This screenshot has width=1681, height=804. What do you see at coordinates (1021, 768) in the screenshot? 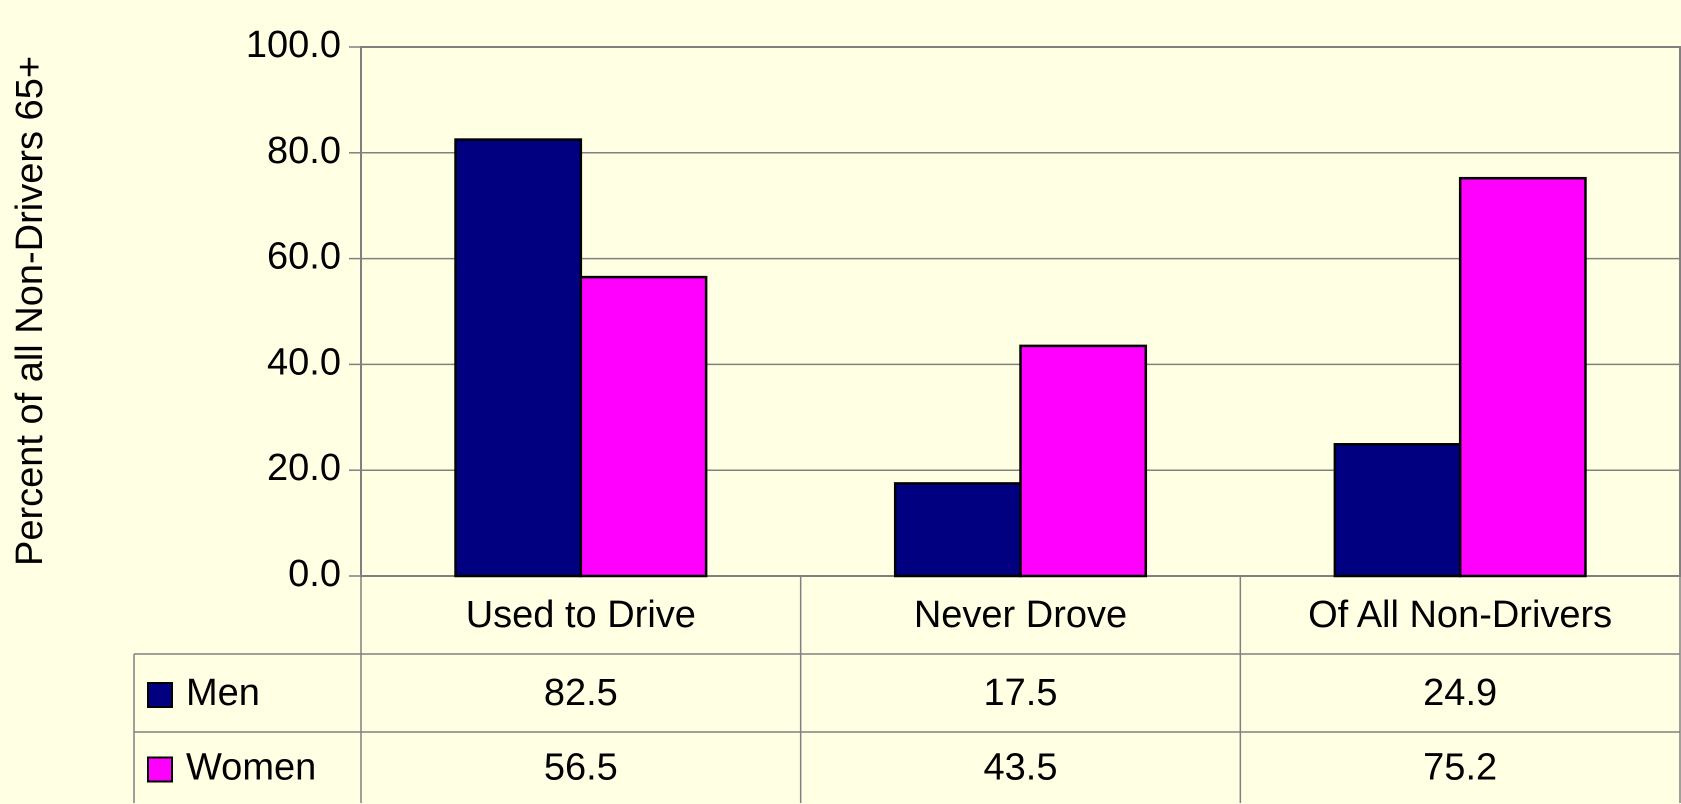
I see `table-value: 43.5` at bounding box center [1021, 768].